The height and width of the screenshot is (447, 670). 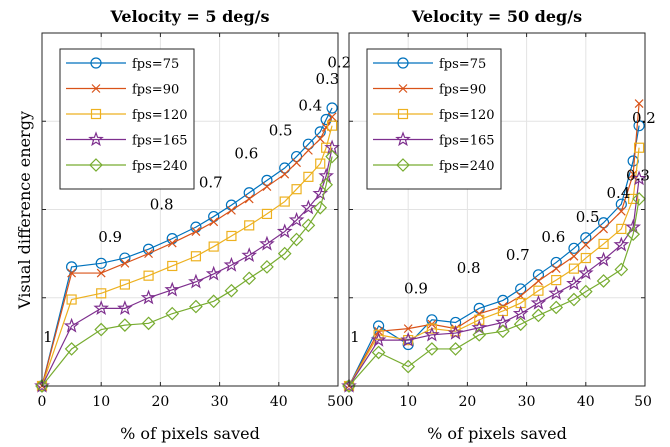 What do you see at coordinates (429, 64) in the screenshot?
I see `legend-entry-fps-75: fps=75` at bounding box center [429, 64].